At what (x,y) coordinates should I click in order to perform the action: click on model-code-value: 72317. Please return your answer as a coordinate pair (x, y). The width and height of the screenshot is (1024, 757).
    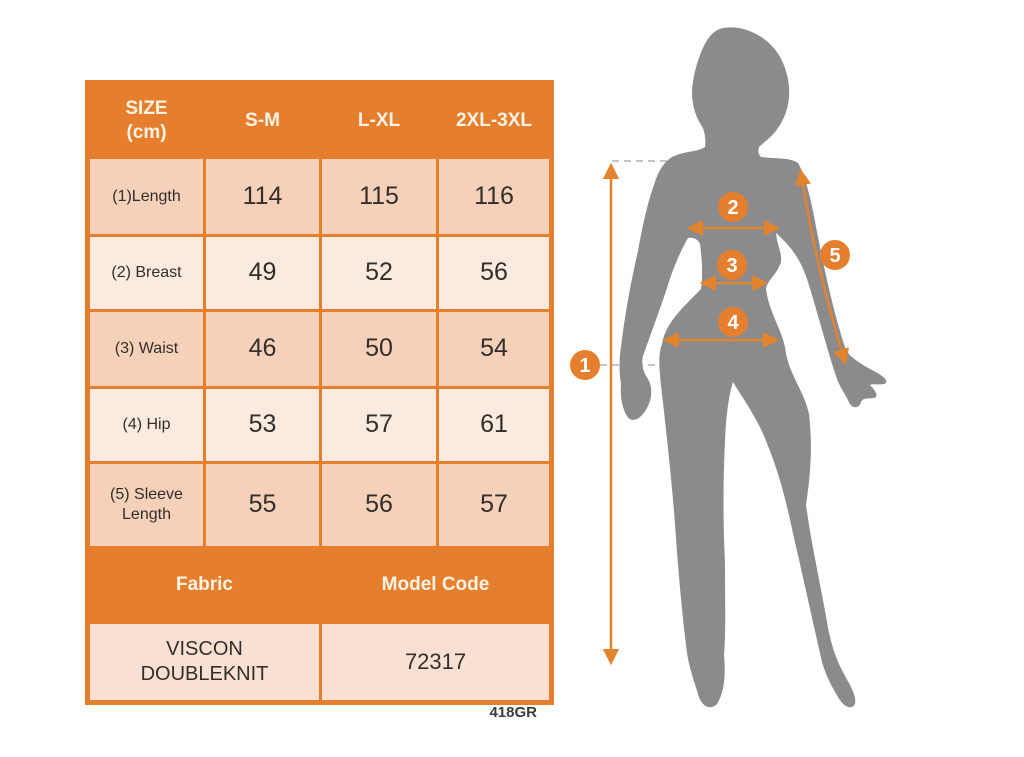
    Looking at the image, I should click on (436, 662).